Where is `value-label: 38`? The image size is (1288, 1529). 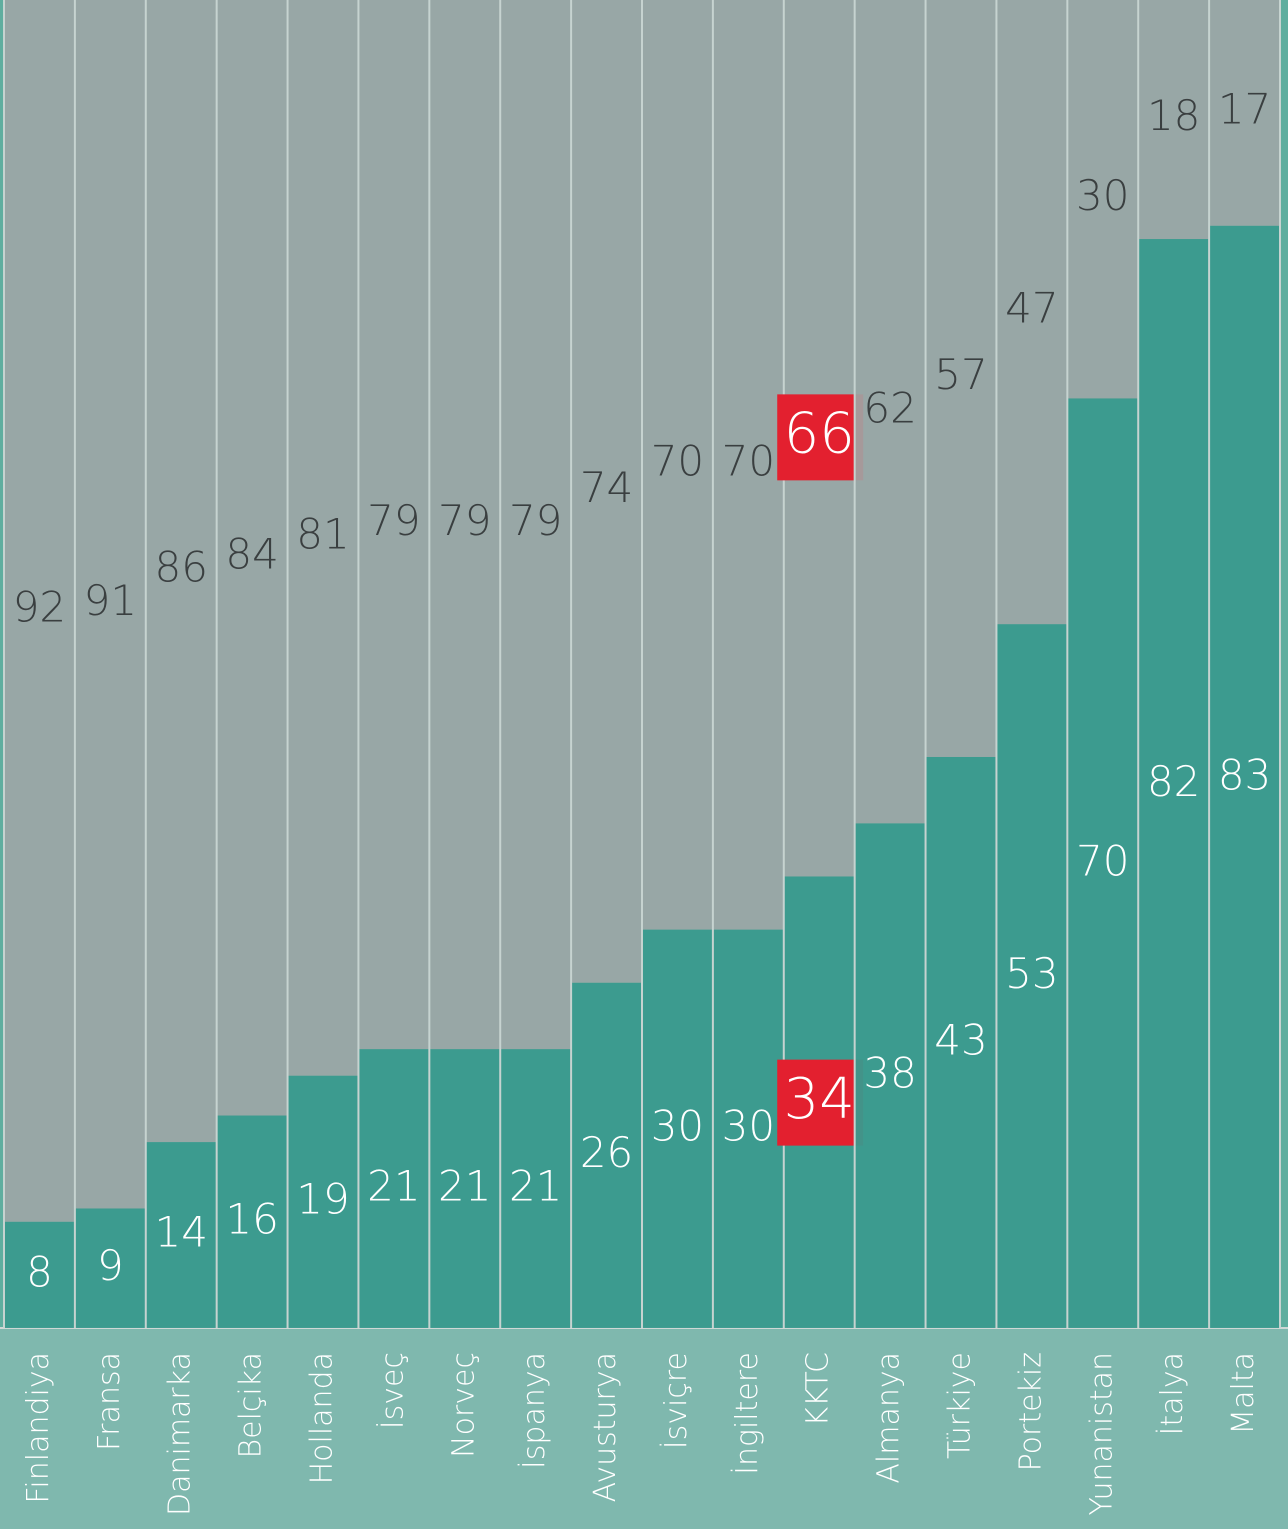
value-label: 38 is located at coordinates (889, 1073).